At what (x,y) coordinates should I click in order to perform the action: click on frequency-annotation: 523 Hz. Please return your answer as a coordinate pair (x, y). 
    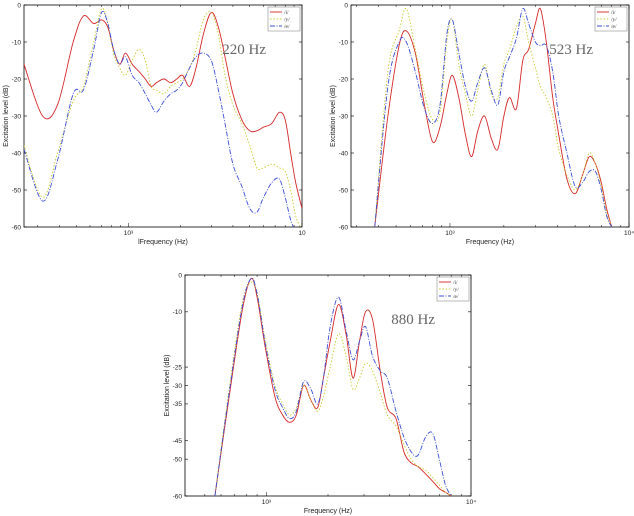
    Looking at the image, I should click on (571, 50).